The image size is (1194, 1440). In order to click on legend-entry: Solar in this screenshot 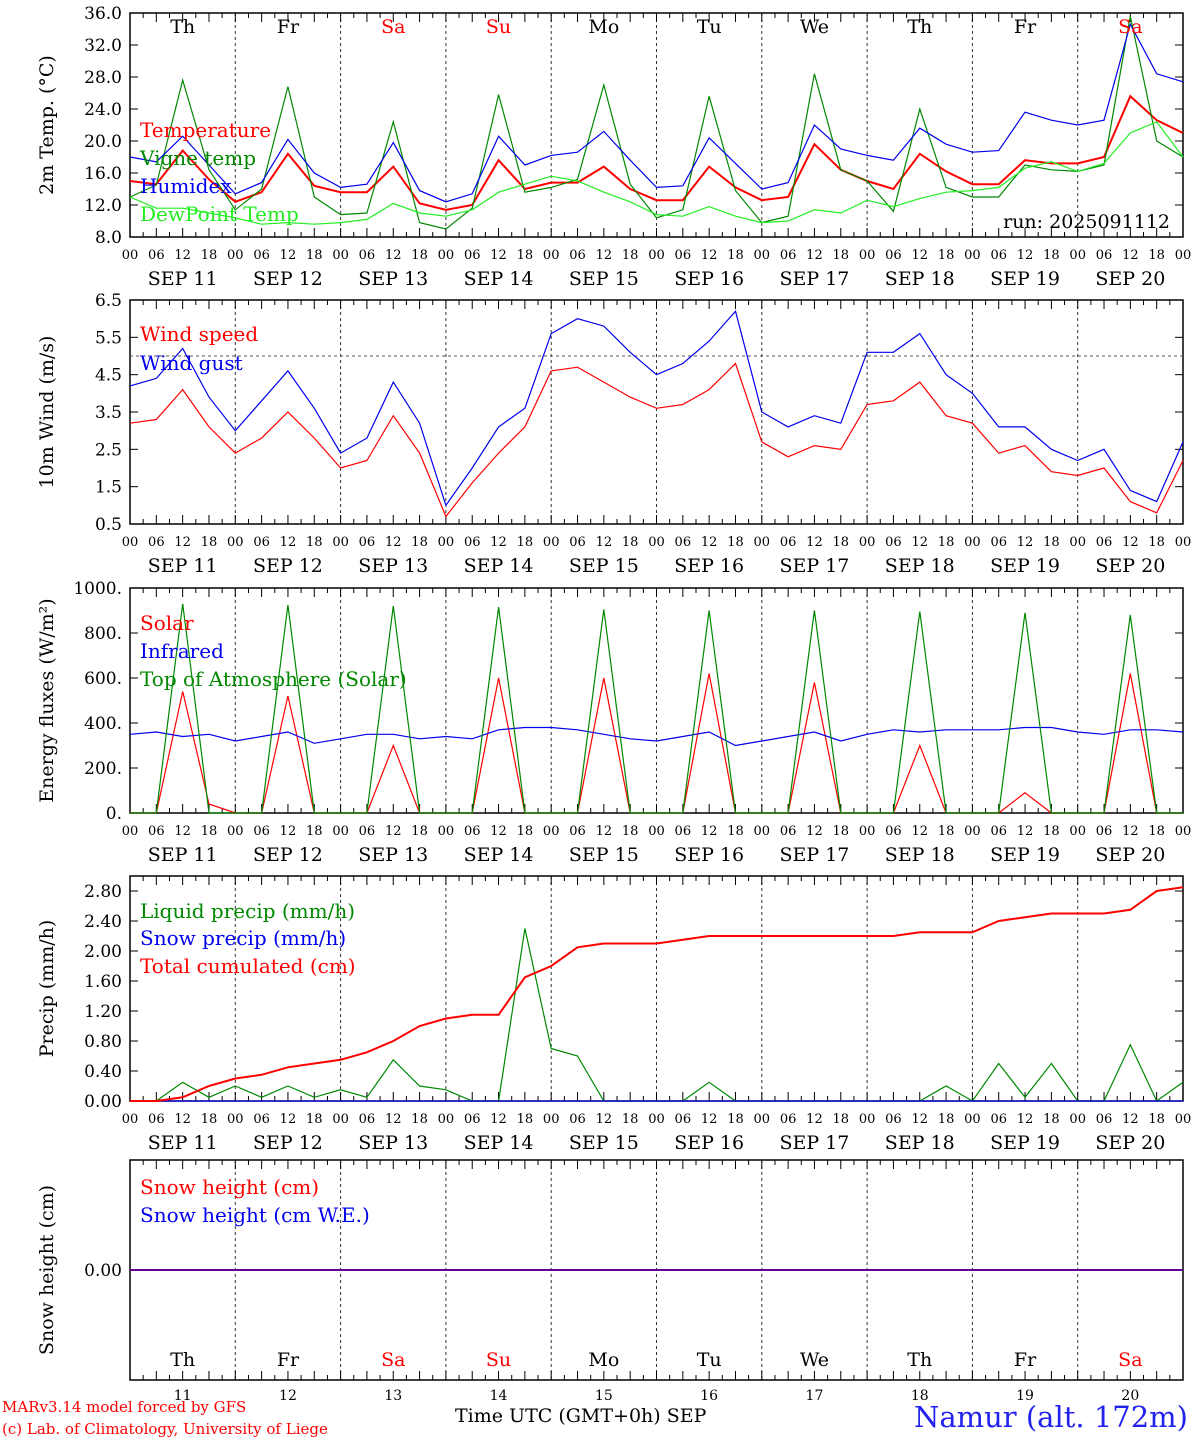, I will do `click(167, 623)`.